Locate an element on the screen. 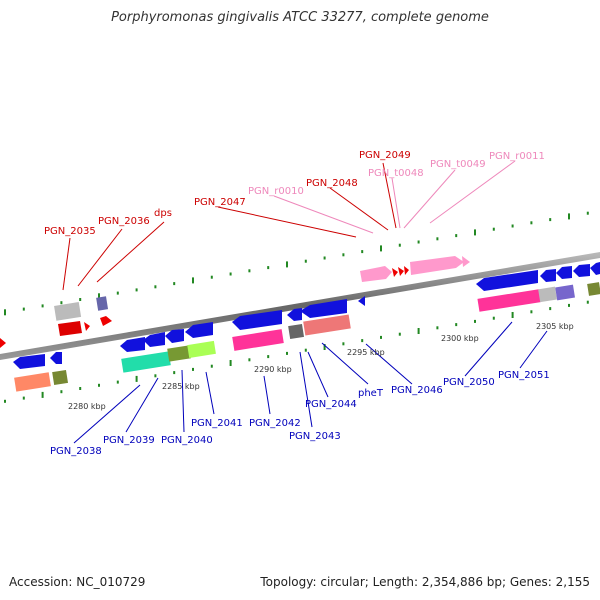 The width and height of the screenshot is (600, 600). gene-arrow-pgn-2041 is located at coordinates (174, 336).